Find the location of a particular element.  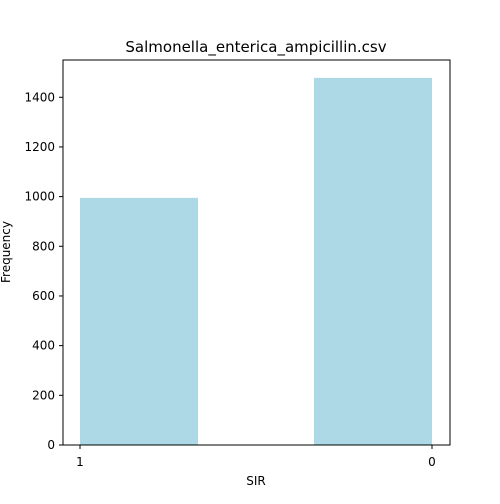

y-tick-label: 200 is located at coordinates (43, 395).